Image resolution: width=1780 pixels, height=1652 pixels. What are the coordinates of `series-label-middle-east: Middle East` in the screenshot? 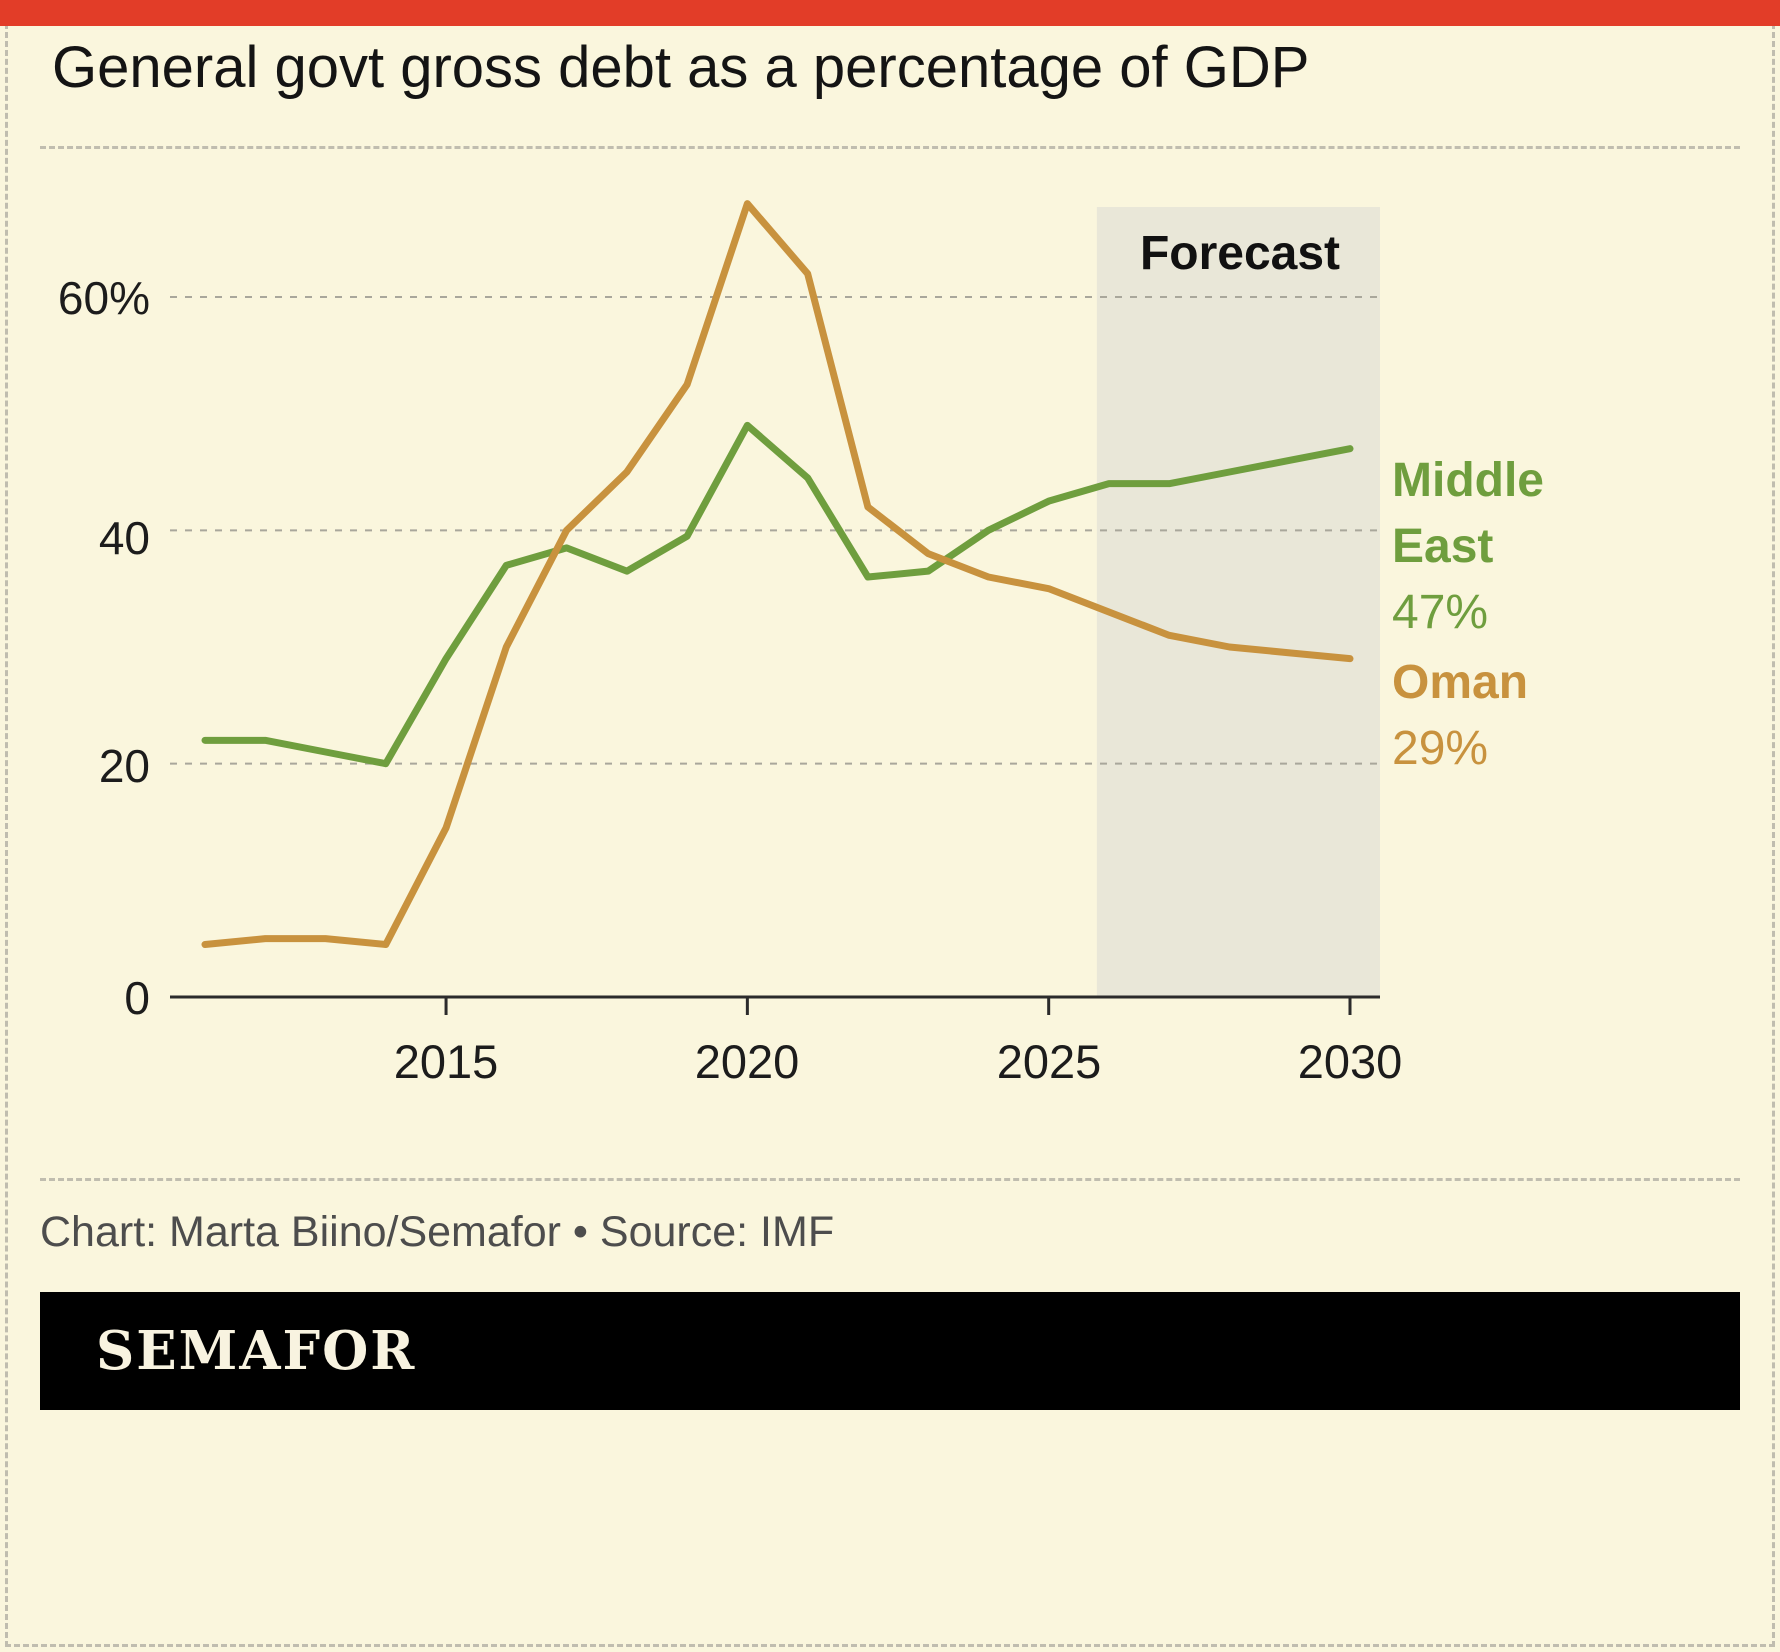 It's located at (1468, 513).